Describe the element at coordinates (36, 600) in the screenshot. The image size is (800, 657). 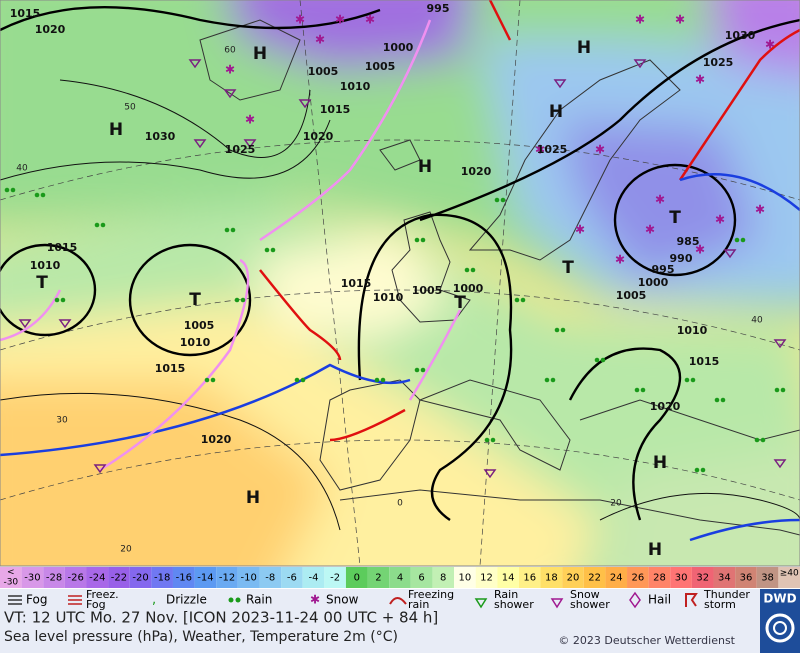
I see `legend-label: Fog` at that location.